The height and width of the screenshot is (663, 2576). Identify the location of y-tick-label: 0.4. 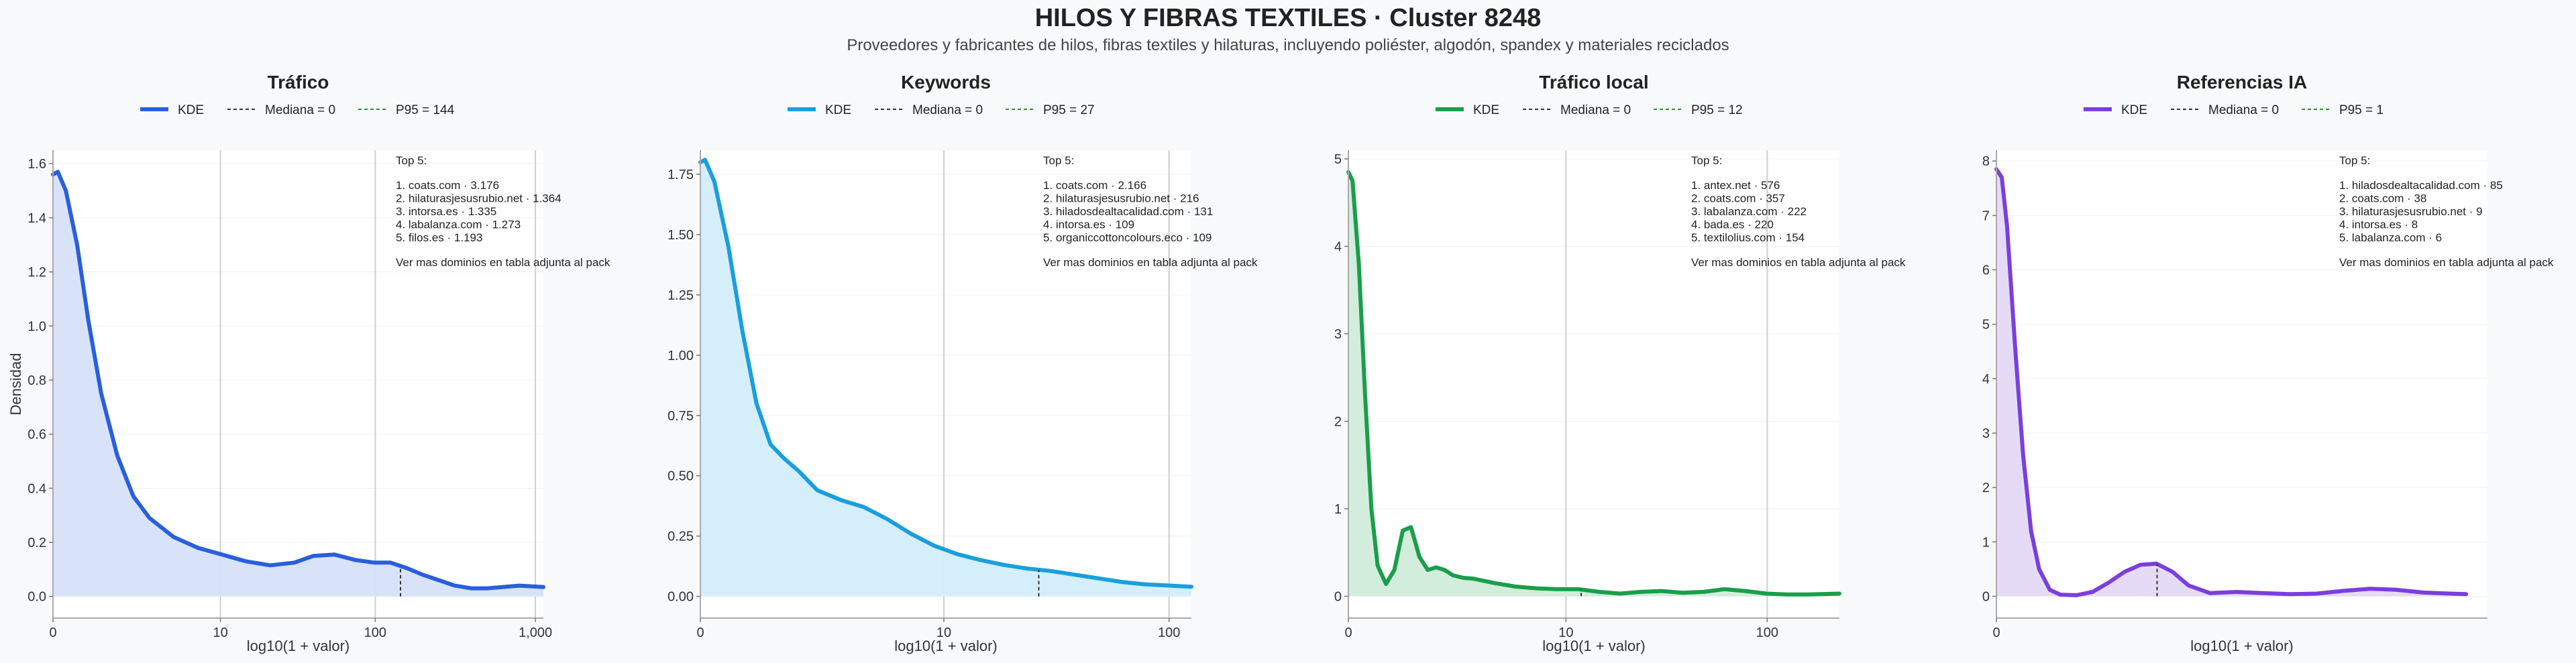
(37, 488).